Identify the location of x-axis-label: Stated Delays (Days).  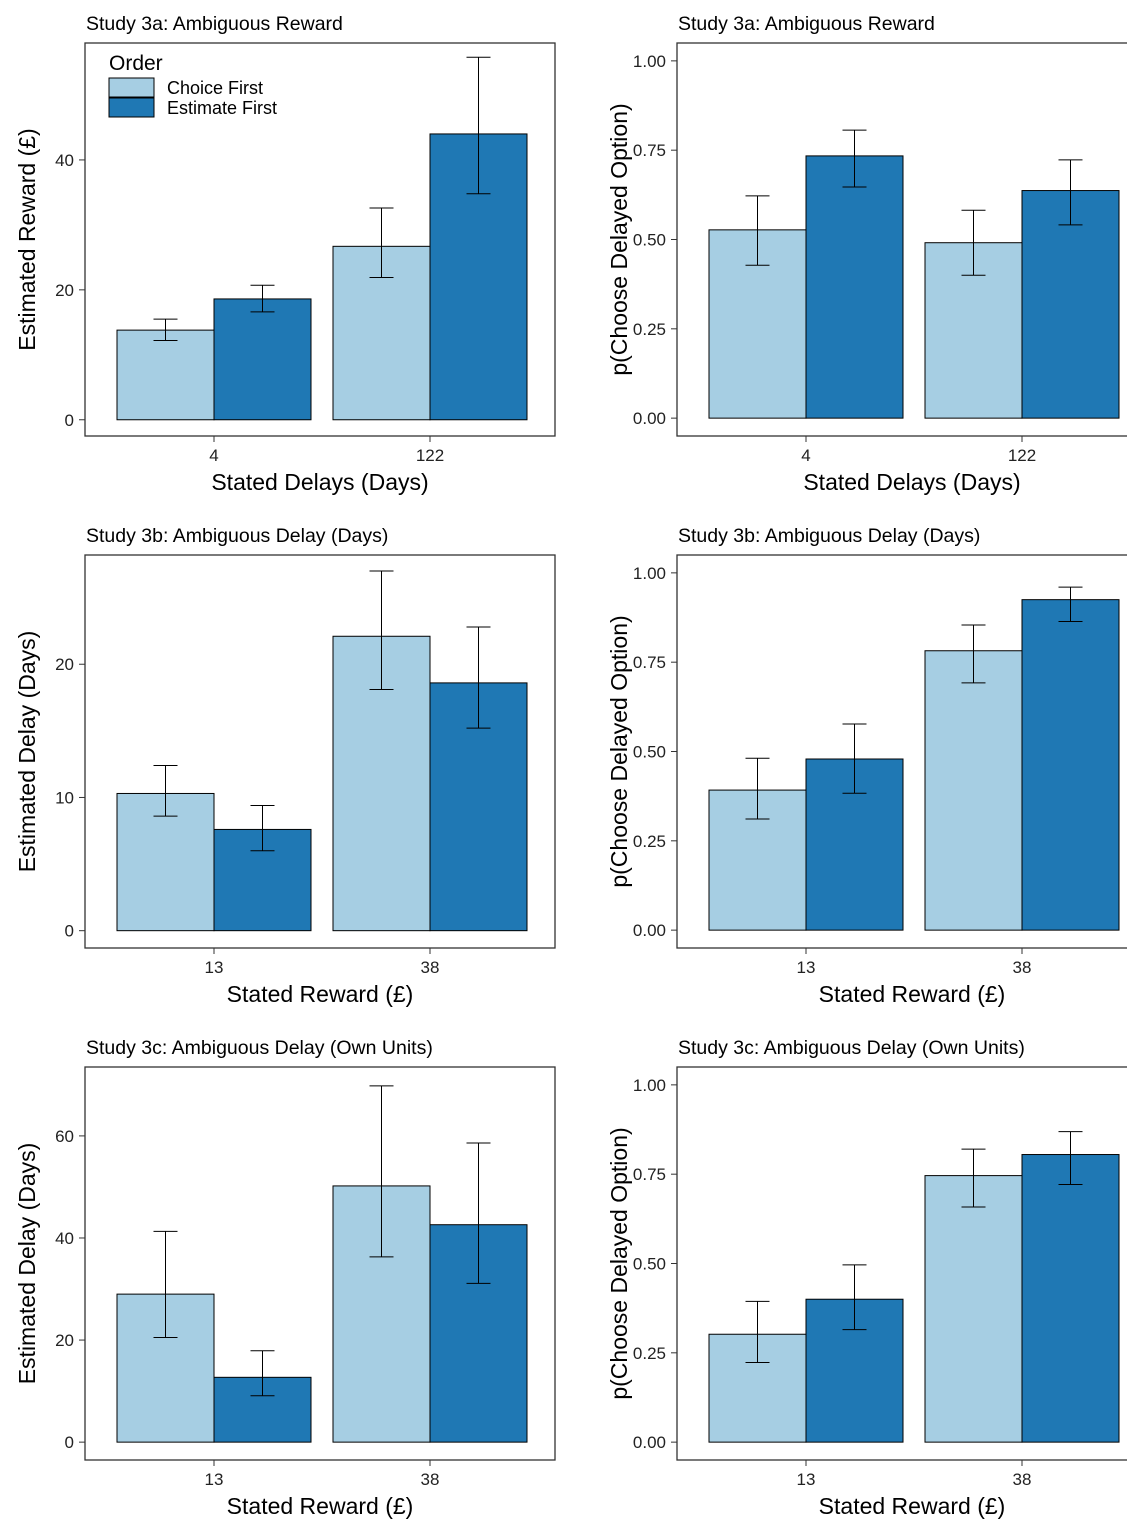
(911, 482).